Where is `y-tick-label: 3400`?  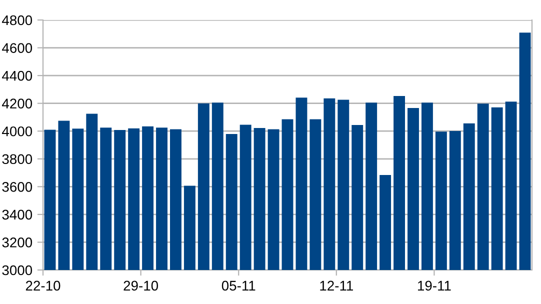 y-tick-label: 3400 is located at coordinates (17, 215).